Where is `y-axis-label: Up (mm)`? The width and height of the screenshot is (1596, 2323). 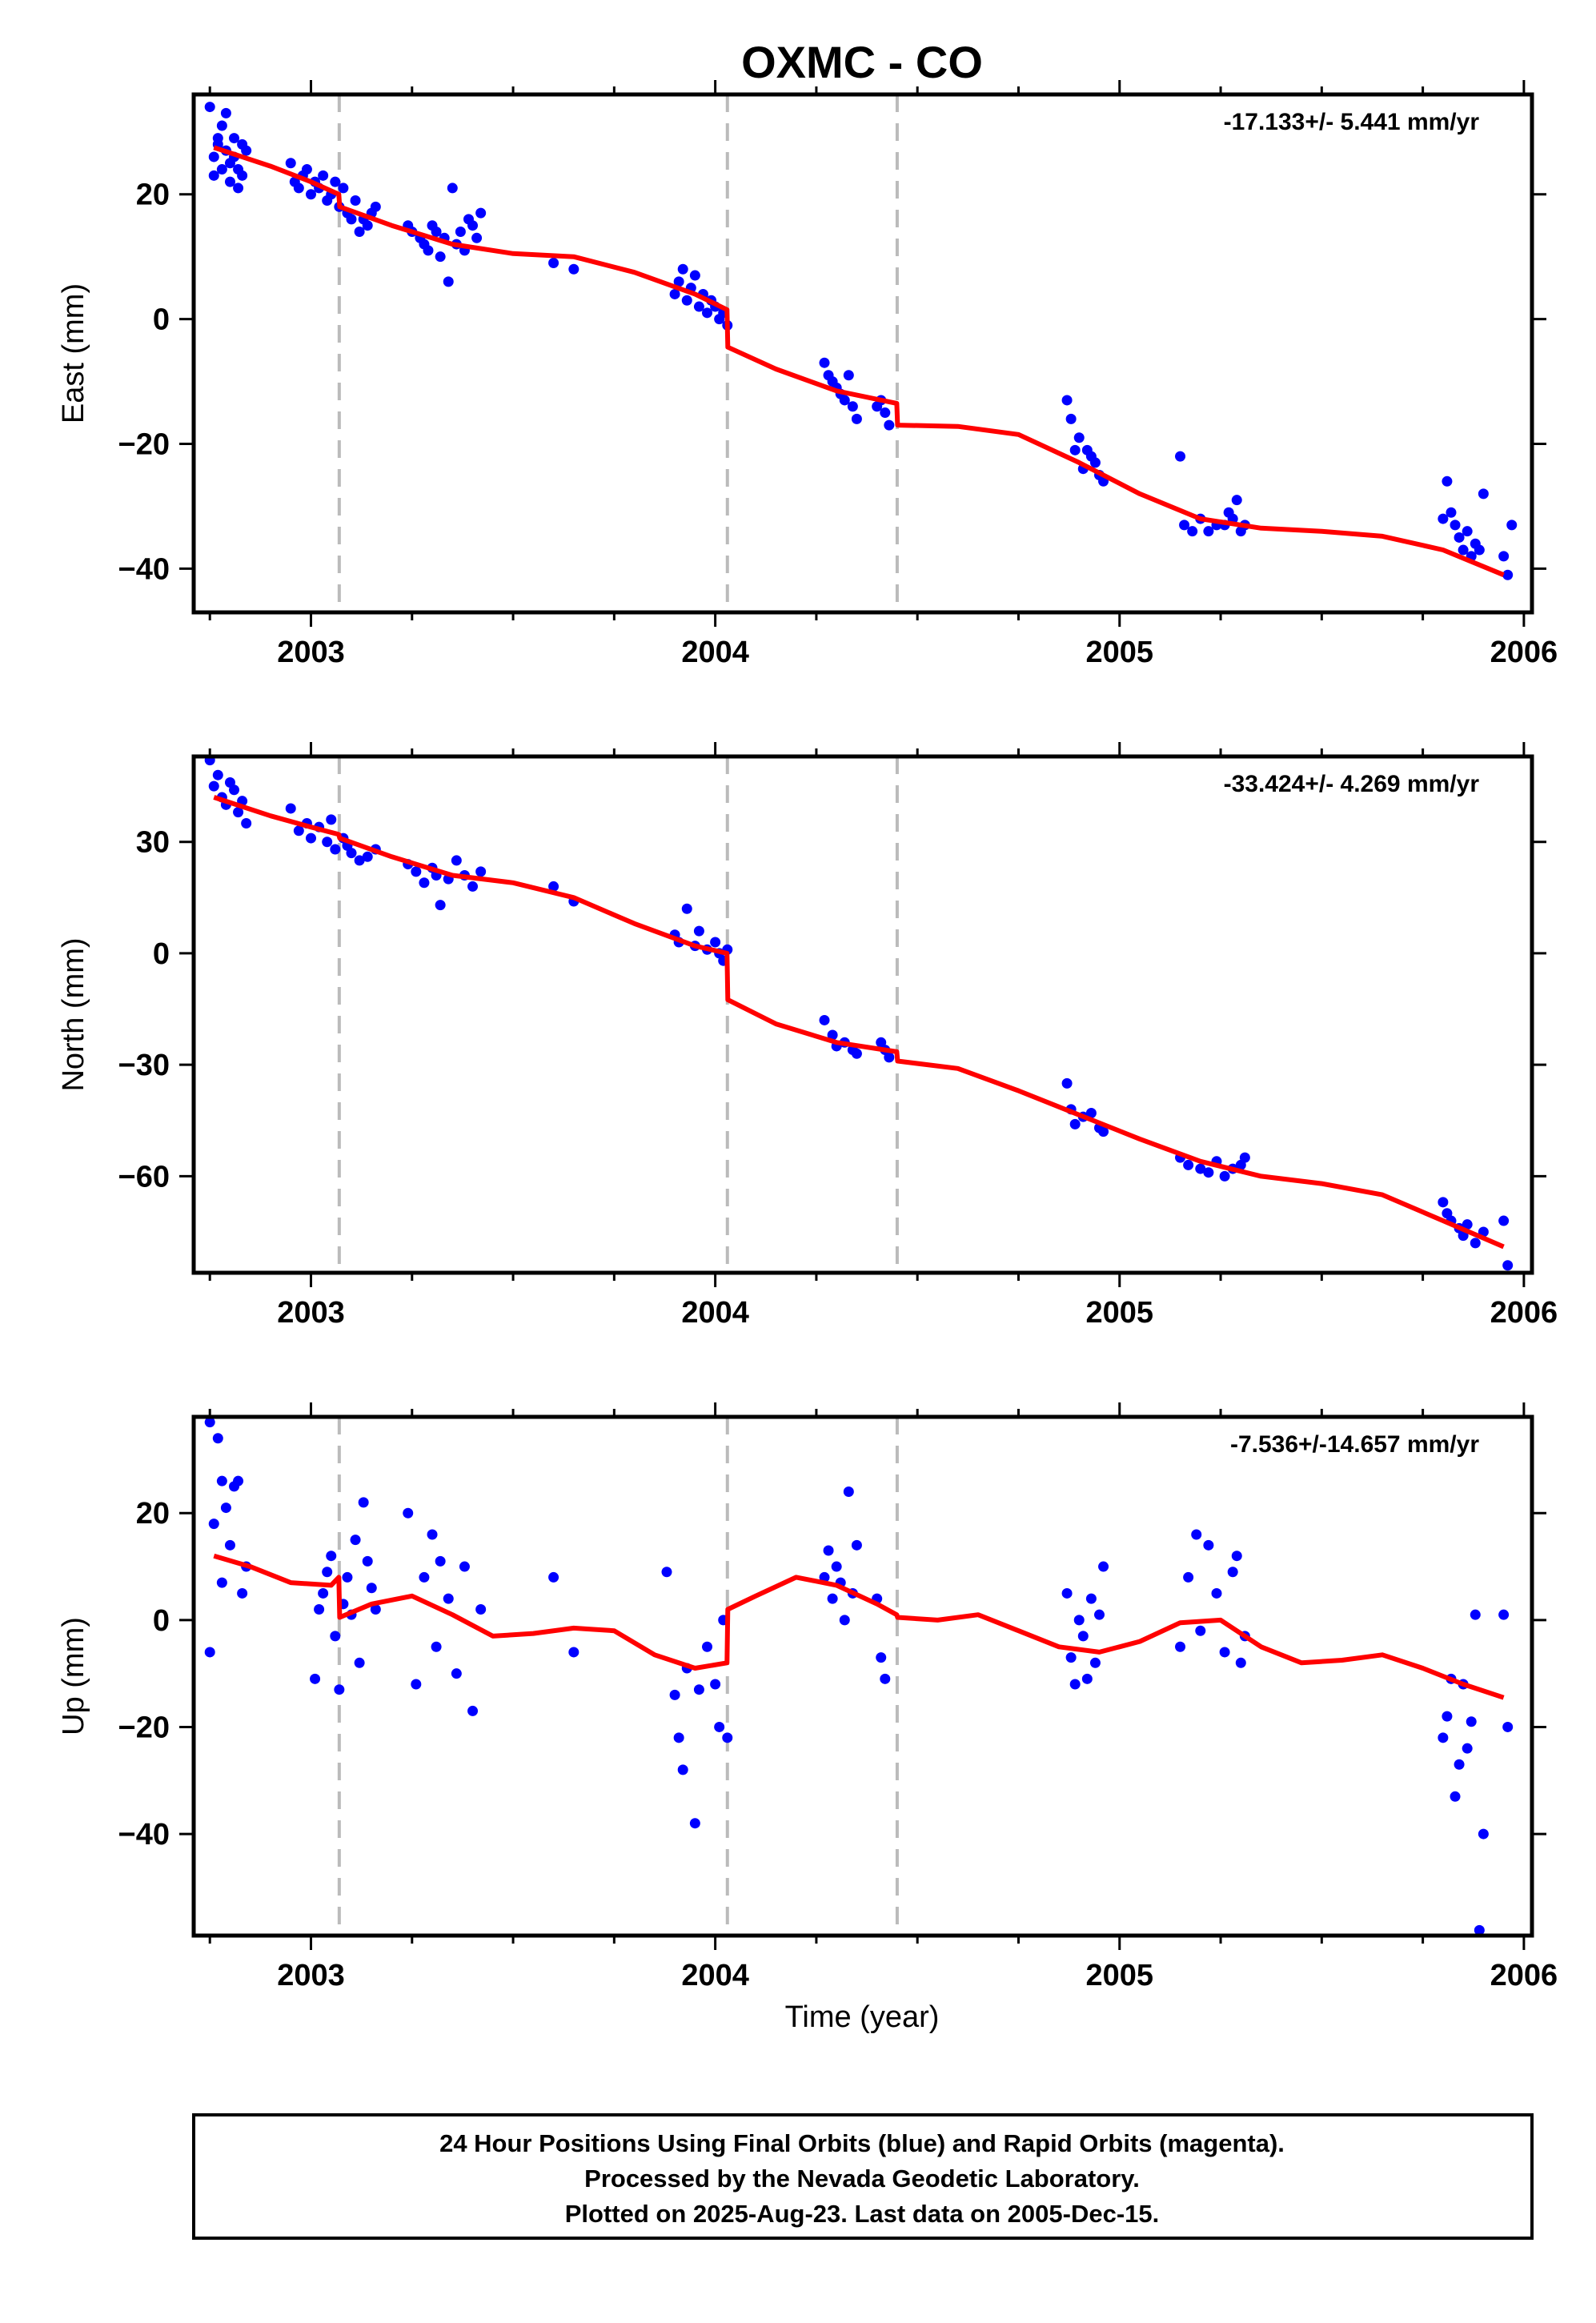
y-axis-label: Up (mm) is located at coordinates (73, 1676).